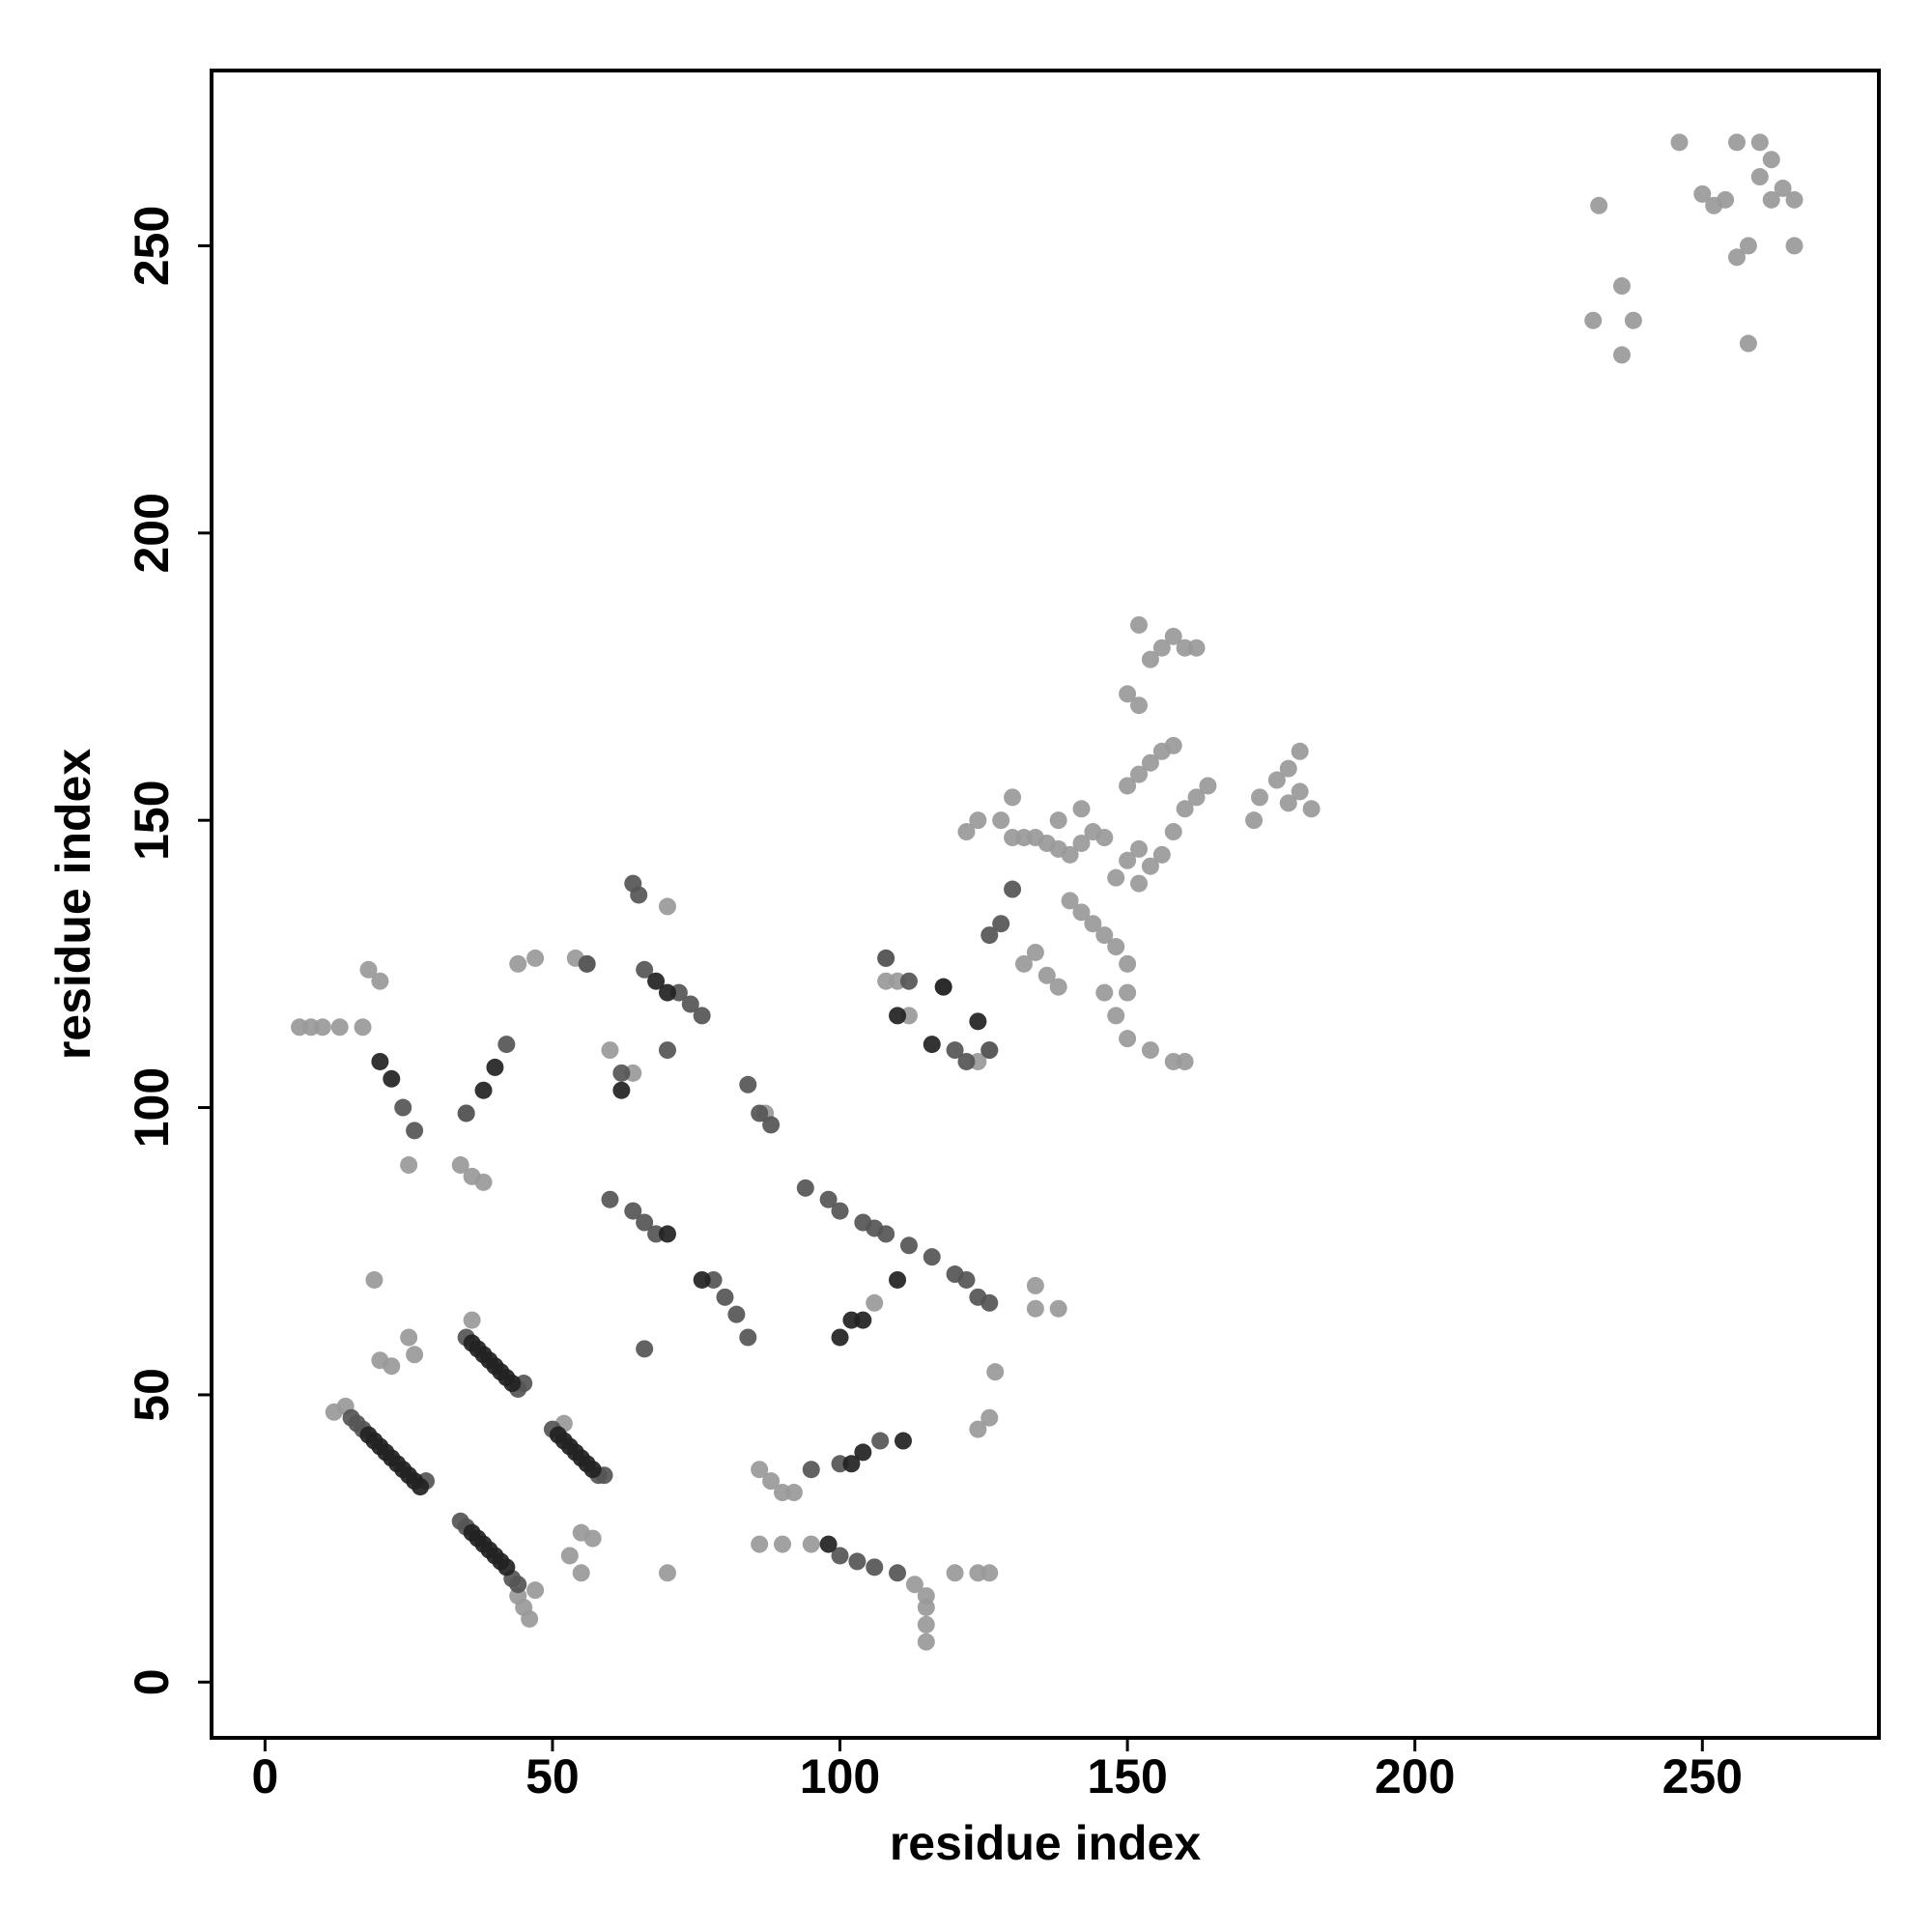 The width and height of the screenshot is (1932, 1932). What do you see at coordinates (1702, 1776) in the screenshot?
I see `x-tick-label: 250` at bounding box center [1702, 1776].